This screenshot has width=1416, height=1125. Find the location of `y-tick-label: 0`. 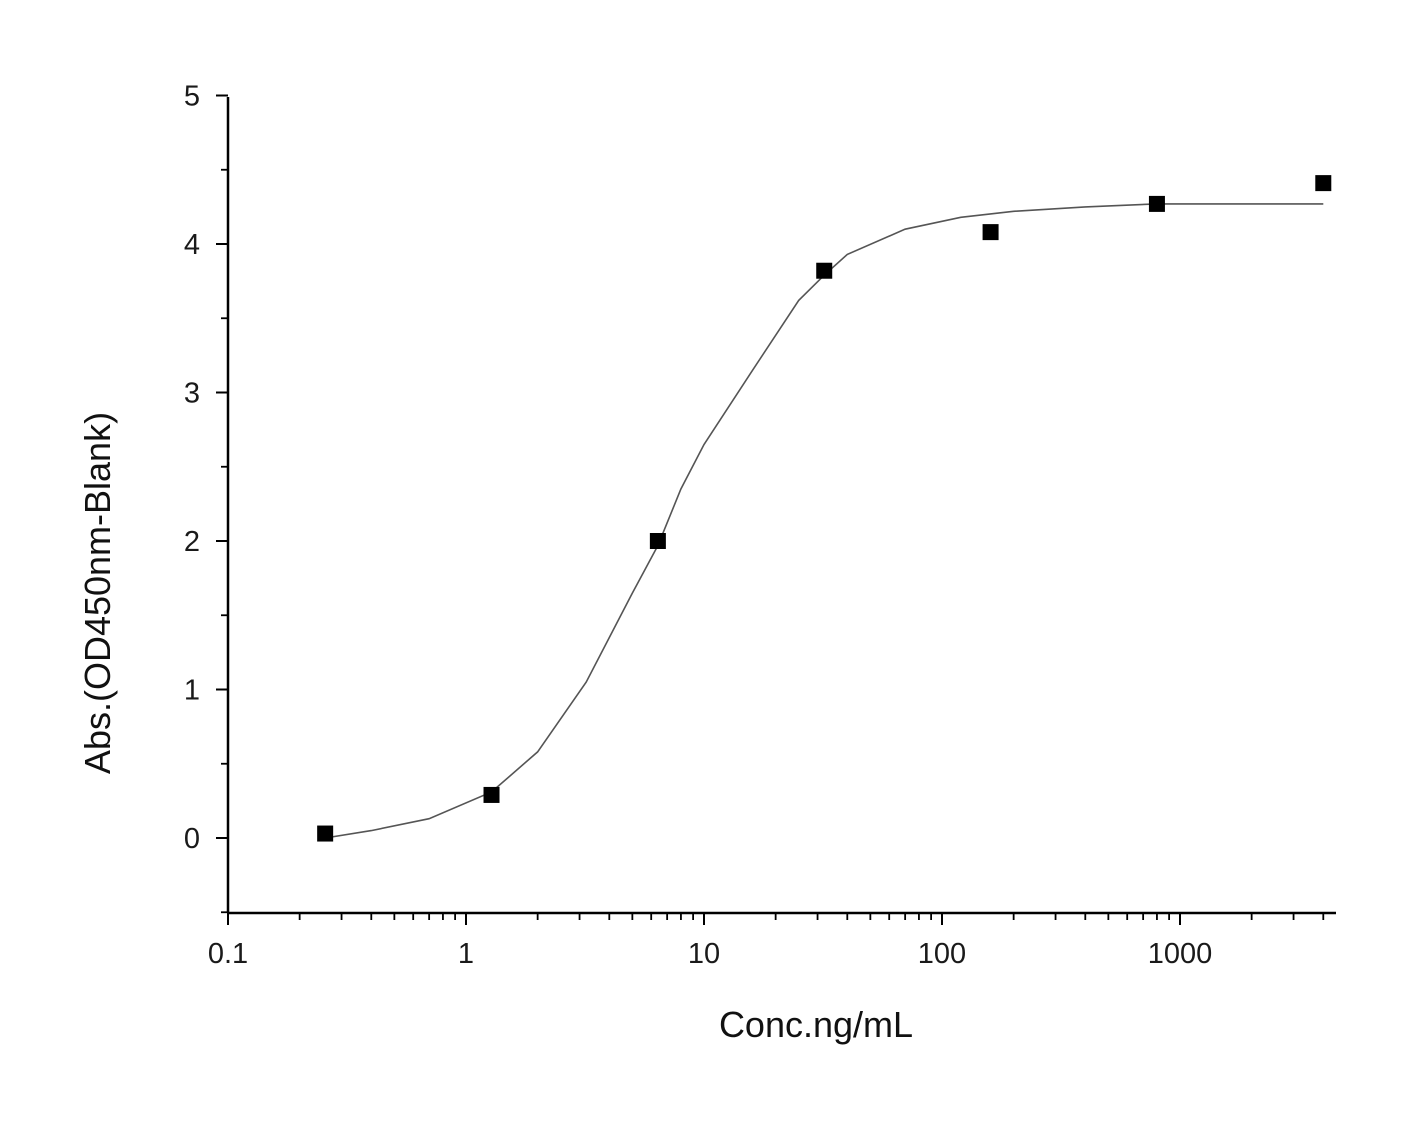

y-tick-label: 0 is located at coordinates (192, 839).